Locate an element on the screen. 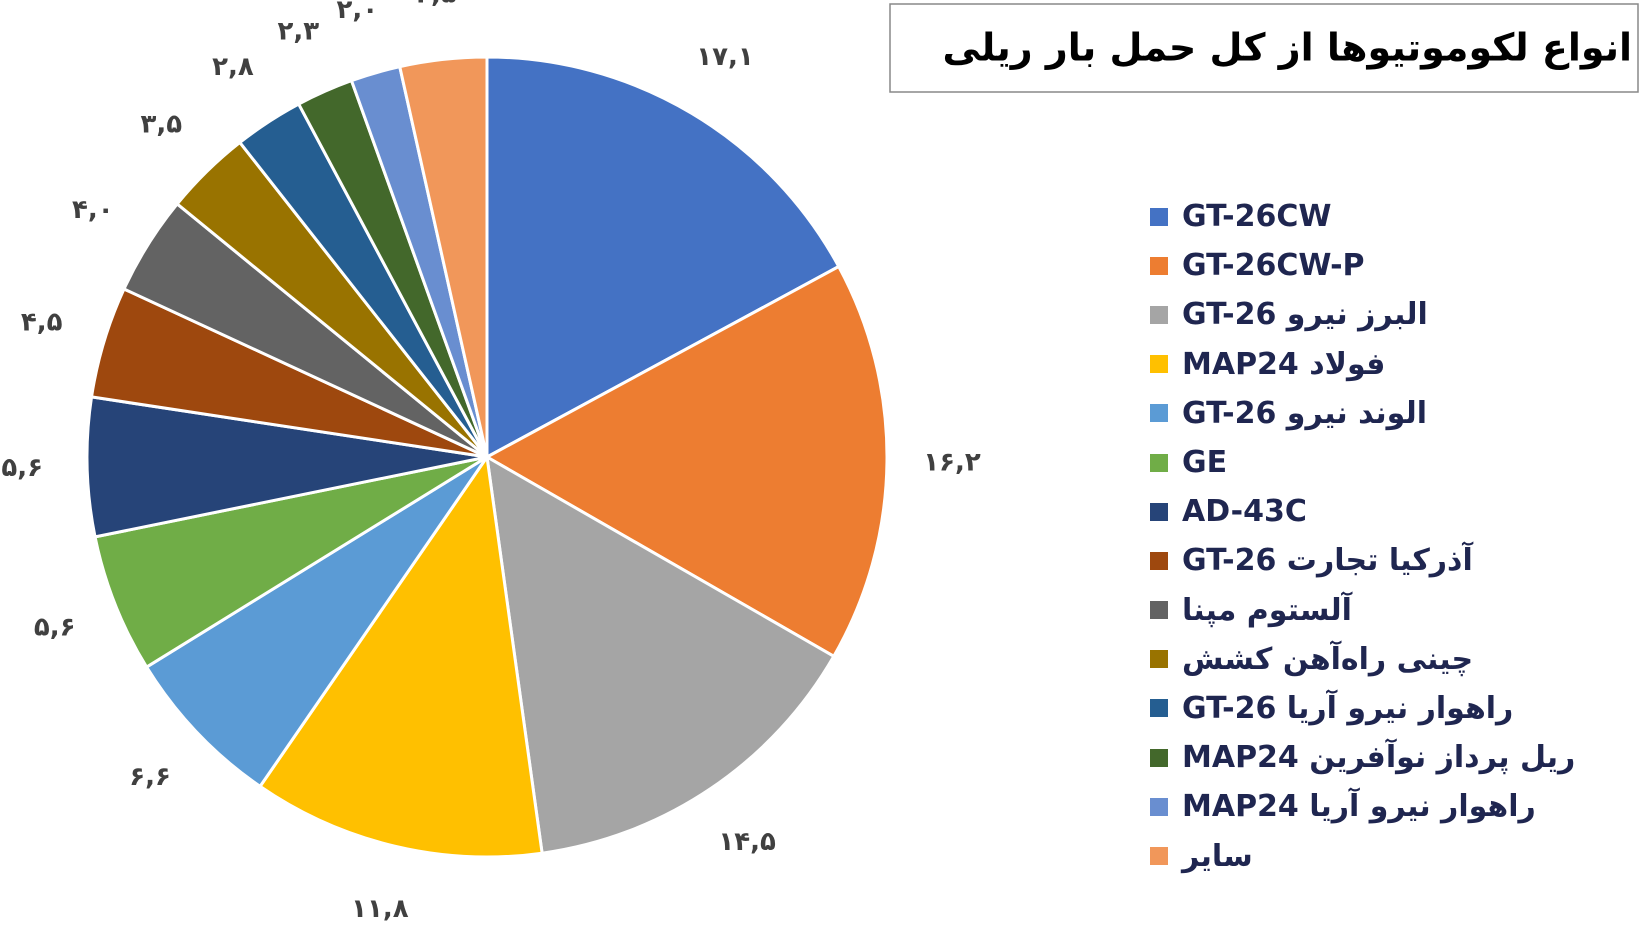 The image size is (1640, 937). legend-label: آذرکیا تجارت GT-26 is located at coordinates (1327, 561).